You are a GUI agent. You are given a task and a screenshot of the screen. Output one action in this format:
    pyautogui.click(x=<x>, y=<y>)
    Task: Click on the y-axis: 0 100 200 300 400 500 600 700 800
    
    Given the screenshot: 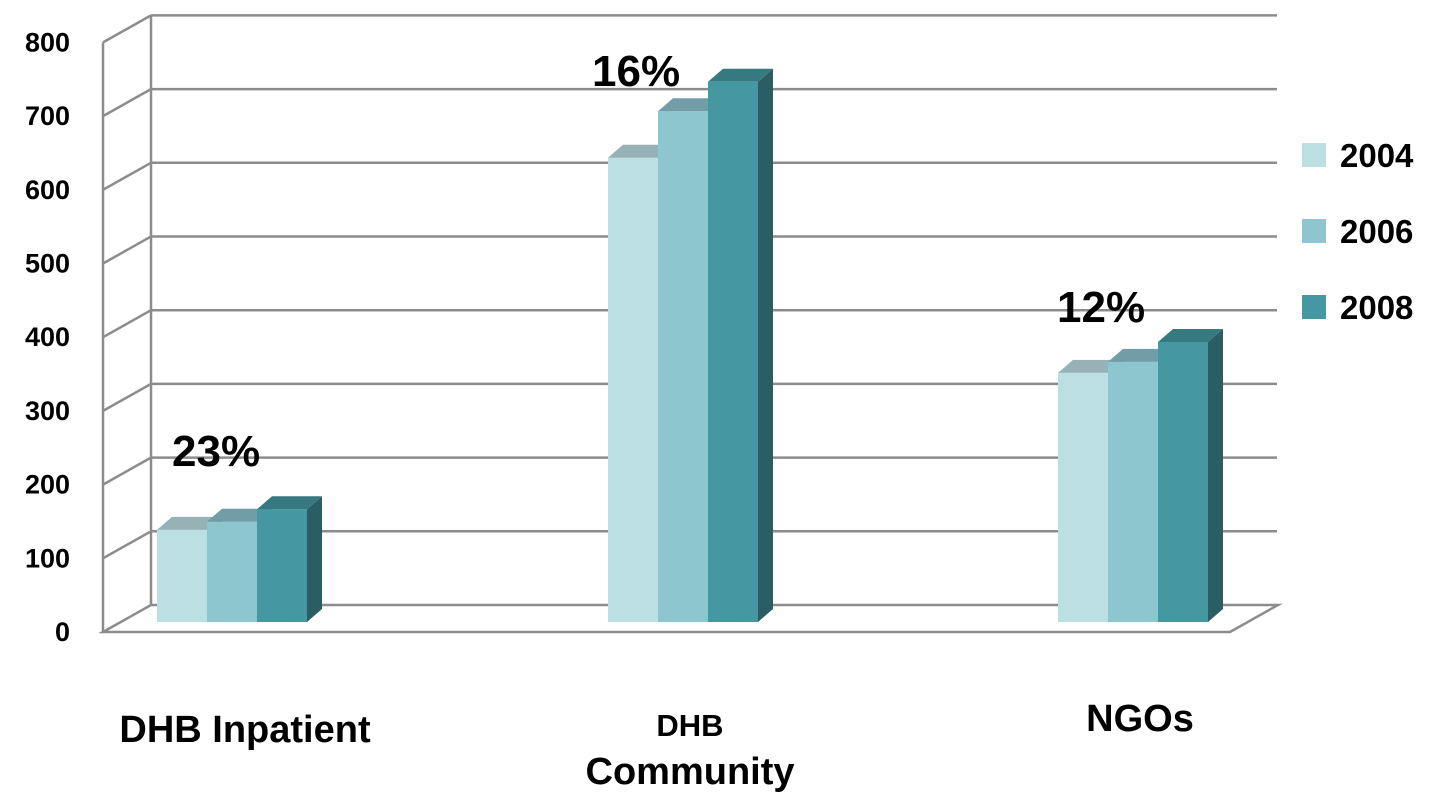 What is the action you would take?
    pyautogui.click(x=65, y=337)
    